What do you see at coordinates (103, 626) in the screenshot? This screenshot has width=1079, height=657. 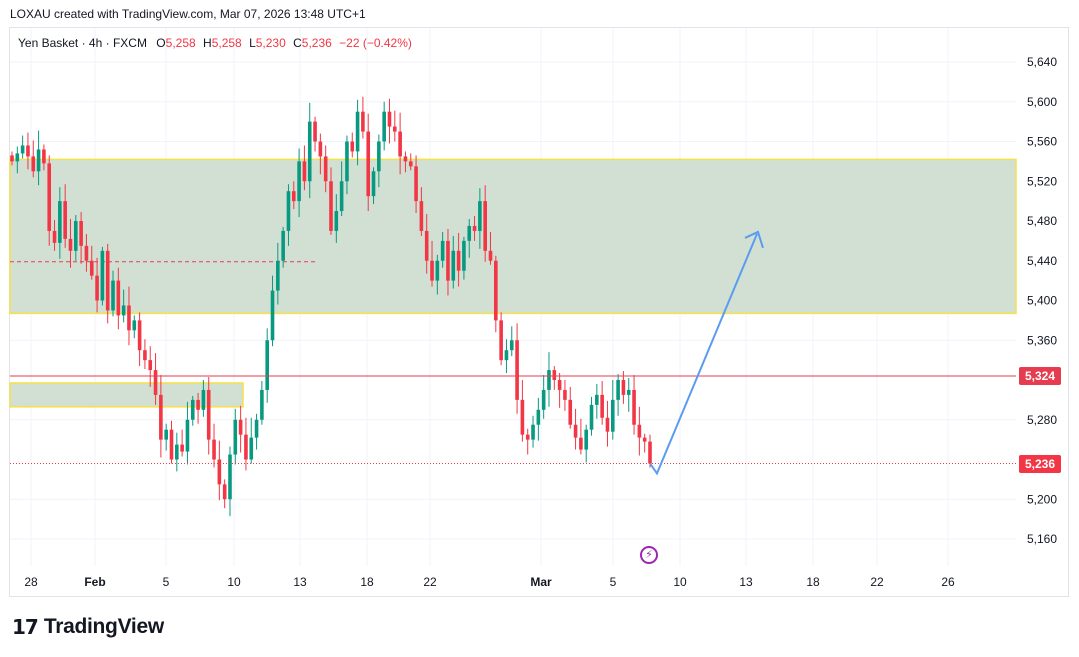 I see `logo-text: TradingView` at bounding box center [103, 626].